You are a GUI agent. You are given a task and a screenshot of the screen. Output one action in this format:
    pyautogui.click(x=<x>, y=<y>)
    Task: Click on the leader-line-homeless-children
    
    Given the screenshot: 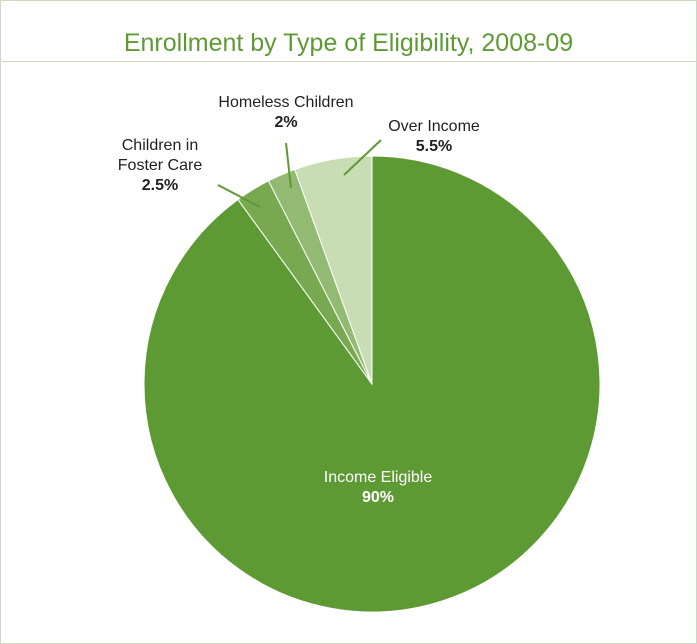 What is the action you would take?
    pyautogui.click(x=288, y=165)
    